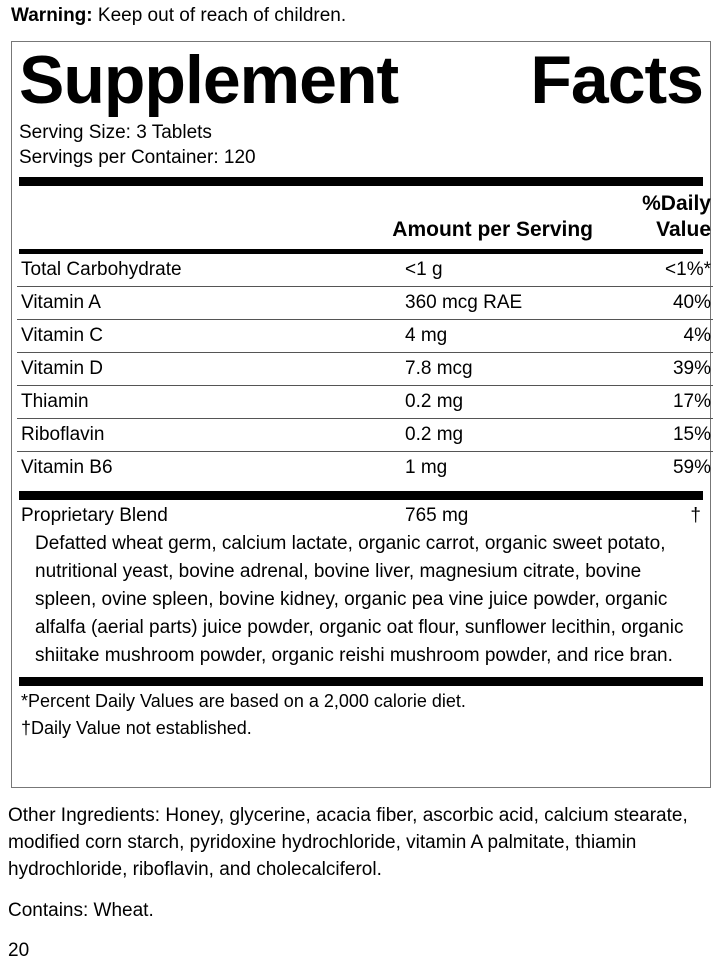 The width and height of the screenshot is (720, 978). What do you see at coordinates (464, 302) in the screenshot?
I see `nutrient-amount: 360 mcg RAE` at bounding box center [464, 302].